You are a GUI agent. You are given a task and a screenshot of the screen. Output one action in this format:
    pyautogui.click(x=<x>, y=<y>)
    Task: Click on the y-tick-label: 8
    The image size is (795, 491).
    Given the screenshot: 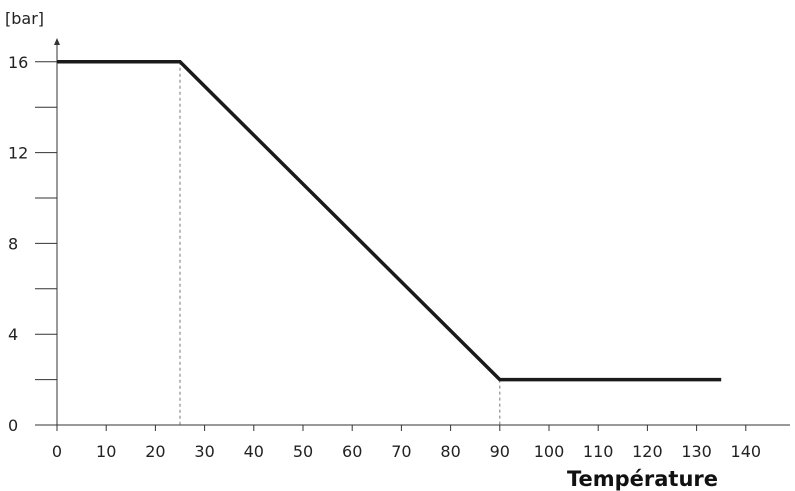 What is the action you would take?
    pyautogui.click(x=13, y=243)
    